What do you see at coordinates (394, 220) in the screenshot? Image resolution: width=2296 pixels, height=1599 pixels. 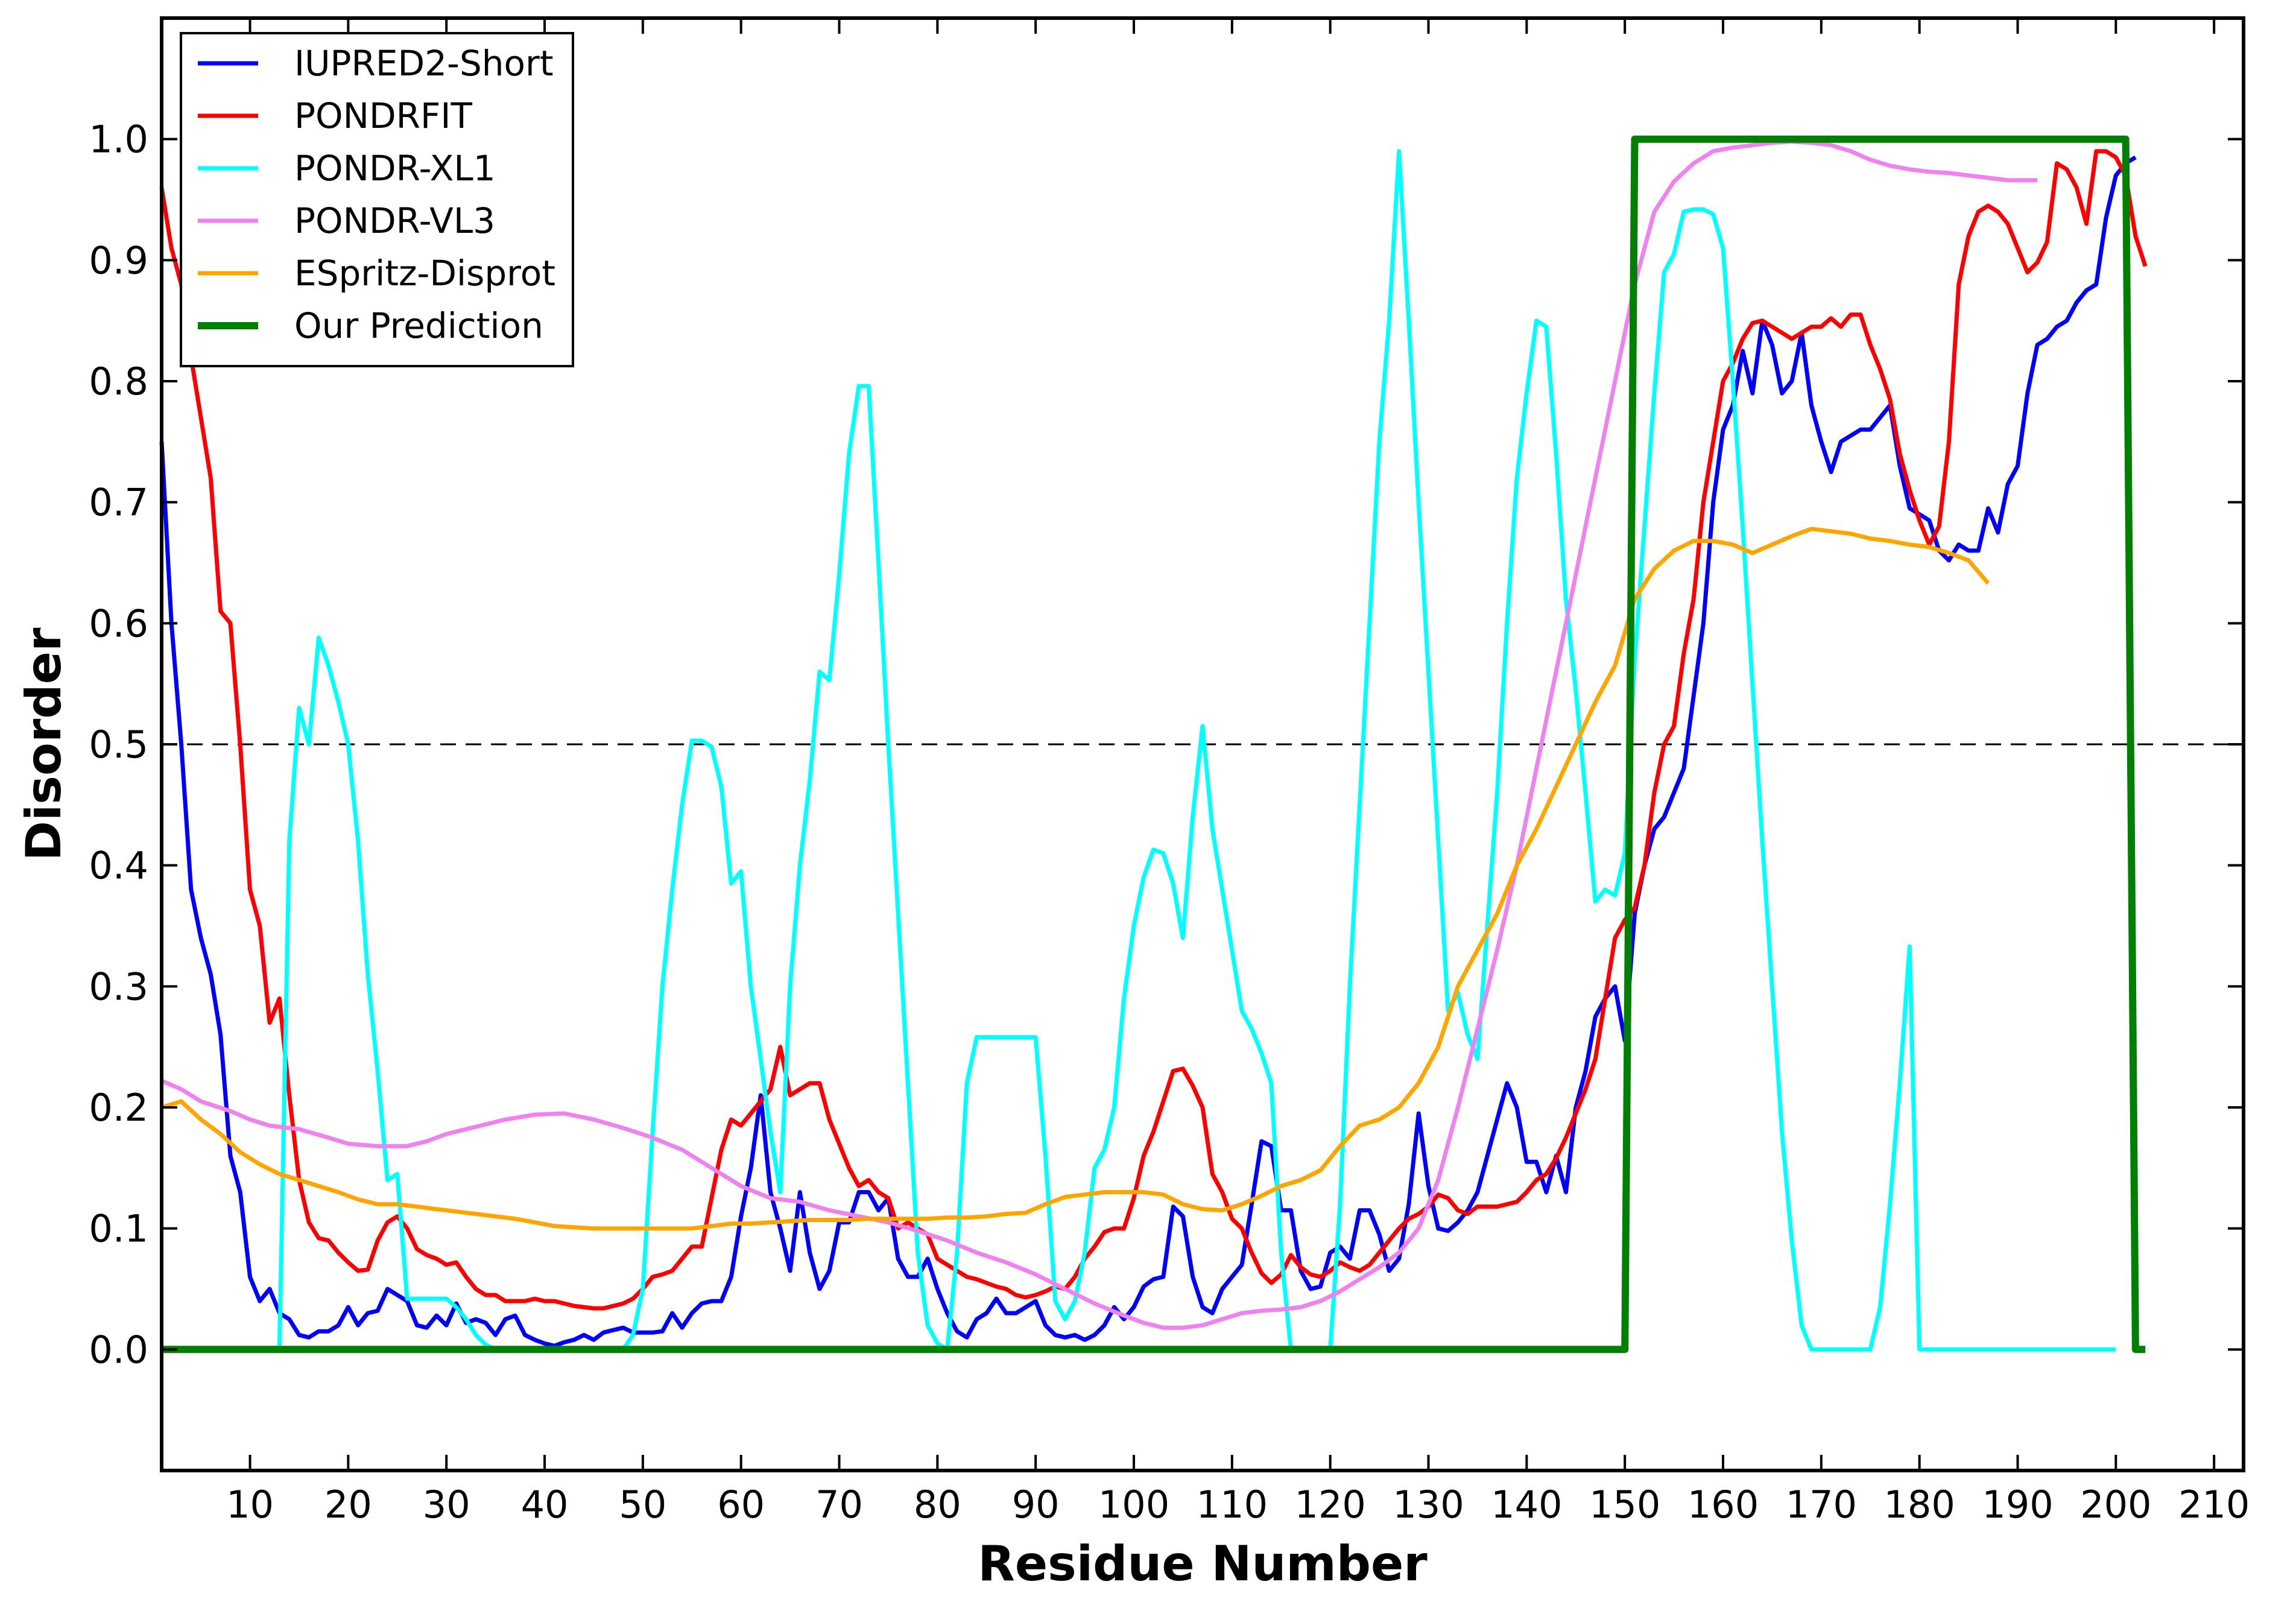 I see `legend-label: PONDR-VL3` at bounding box center [394, 220].